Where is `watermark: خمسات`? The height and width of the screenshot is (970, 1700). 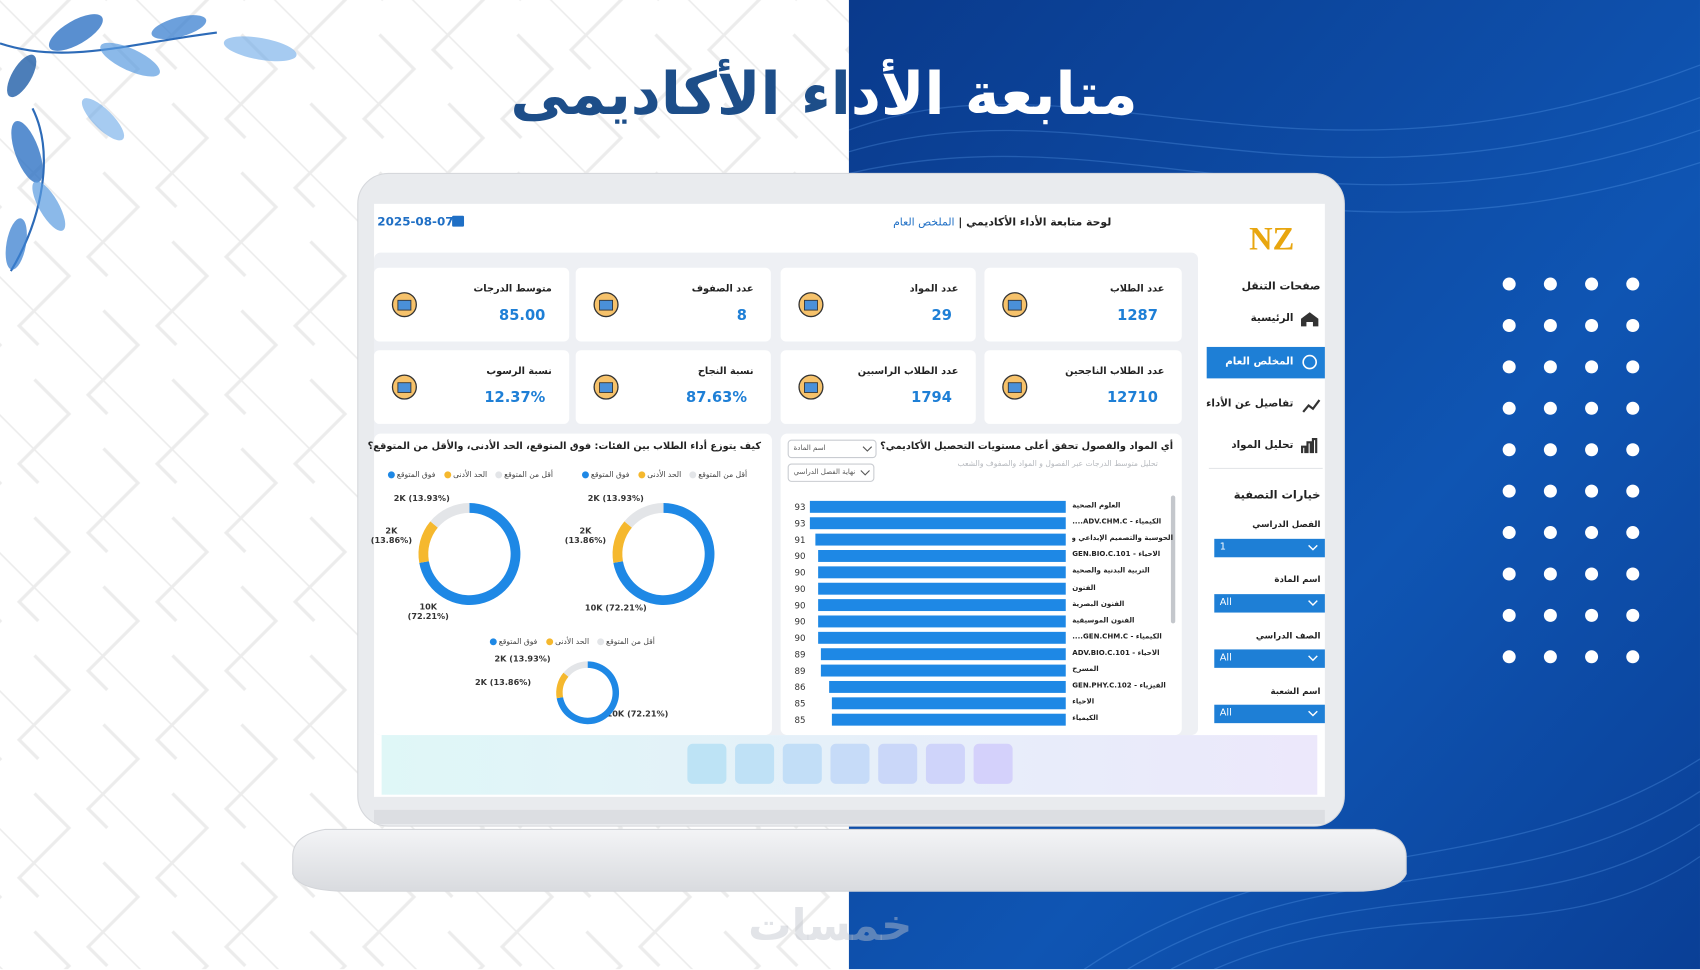 watermark: خمسات is located at coordinates (830, 925).